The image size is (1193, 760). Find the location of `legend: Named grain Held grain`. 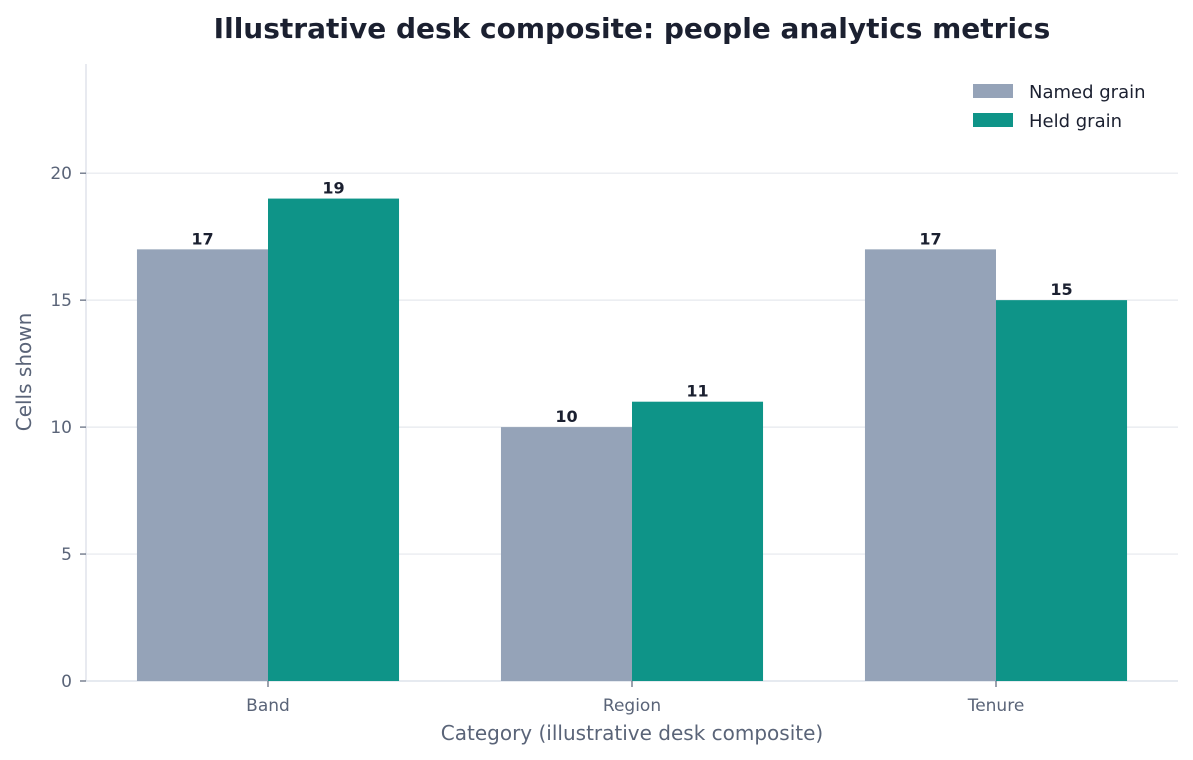

legend: Named grain Held grain is located at coordinates (1059, 107).